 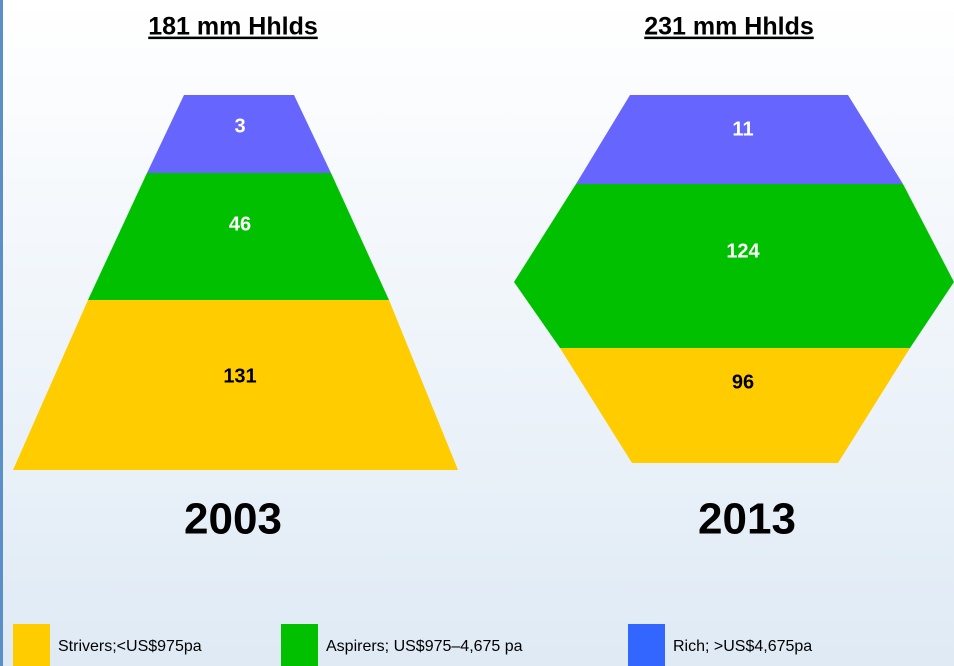 I want to click on panel-heading: 231 mm Hhlds, so click(x=729, y=27).